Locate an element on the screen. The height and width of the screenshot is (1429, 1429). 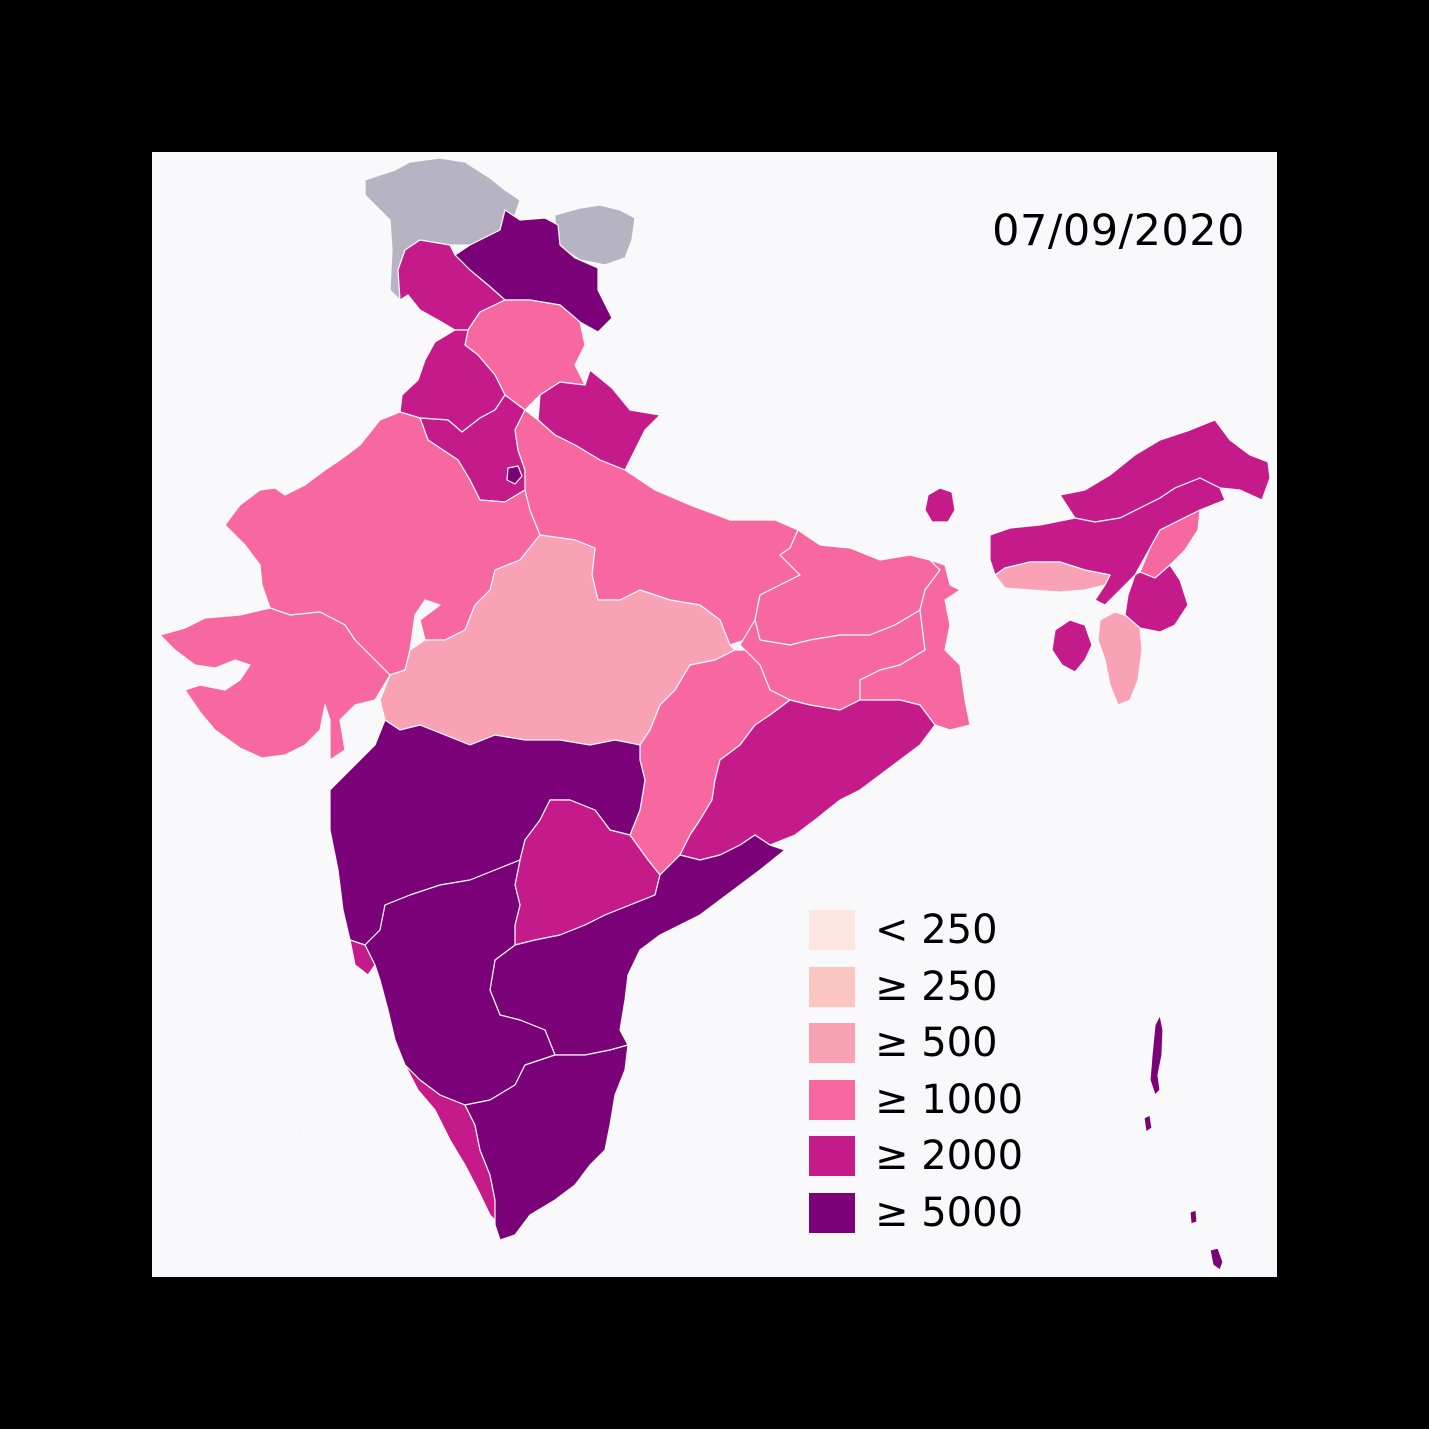
legend-item-ge-5000: ≥ 5000 is located at coordinates (916, 1219).